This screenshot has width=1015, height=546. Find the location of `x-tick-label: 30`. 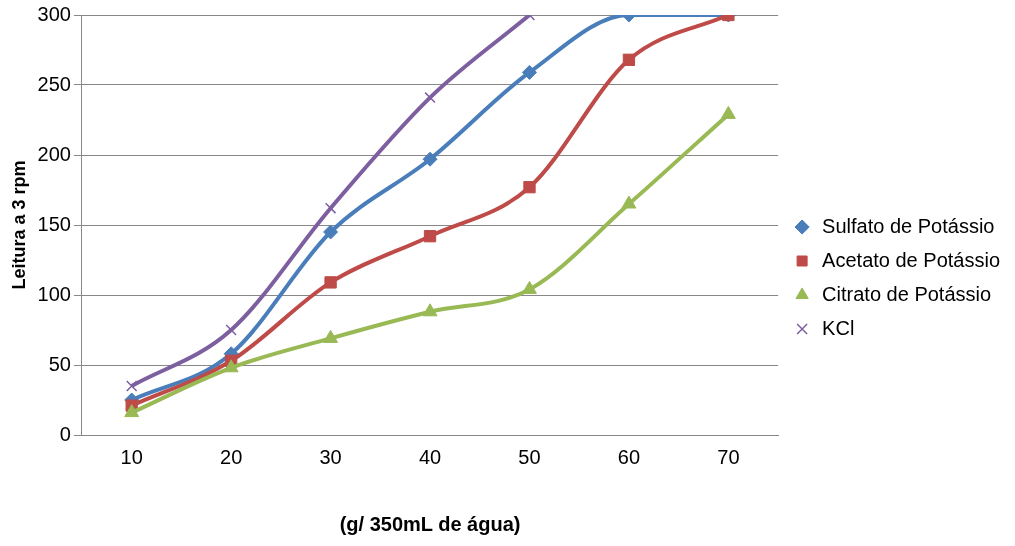

x-tick-label: 30 is located at coordinates (330, 456).